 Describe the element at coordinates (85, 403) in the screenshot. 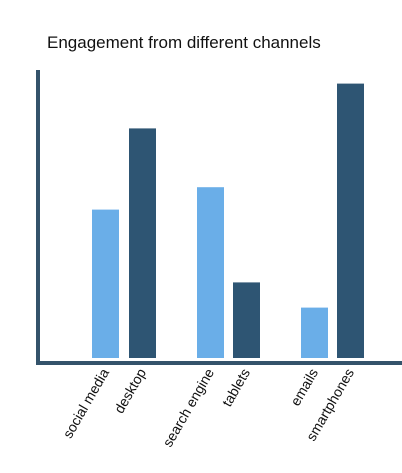

I see `x-tick-label: social media` at that location.